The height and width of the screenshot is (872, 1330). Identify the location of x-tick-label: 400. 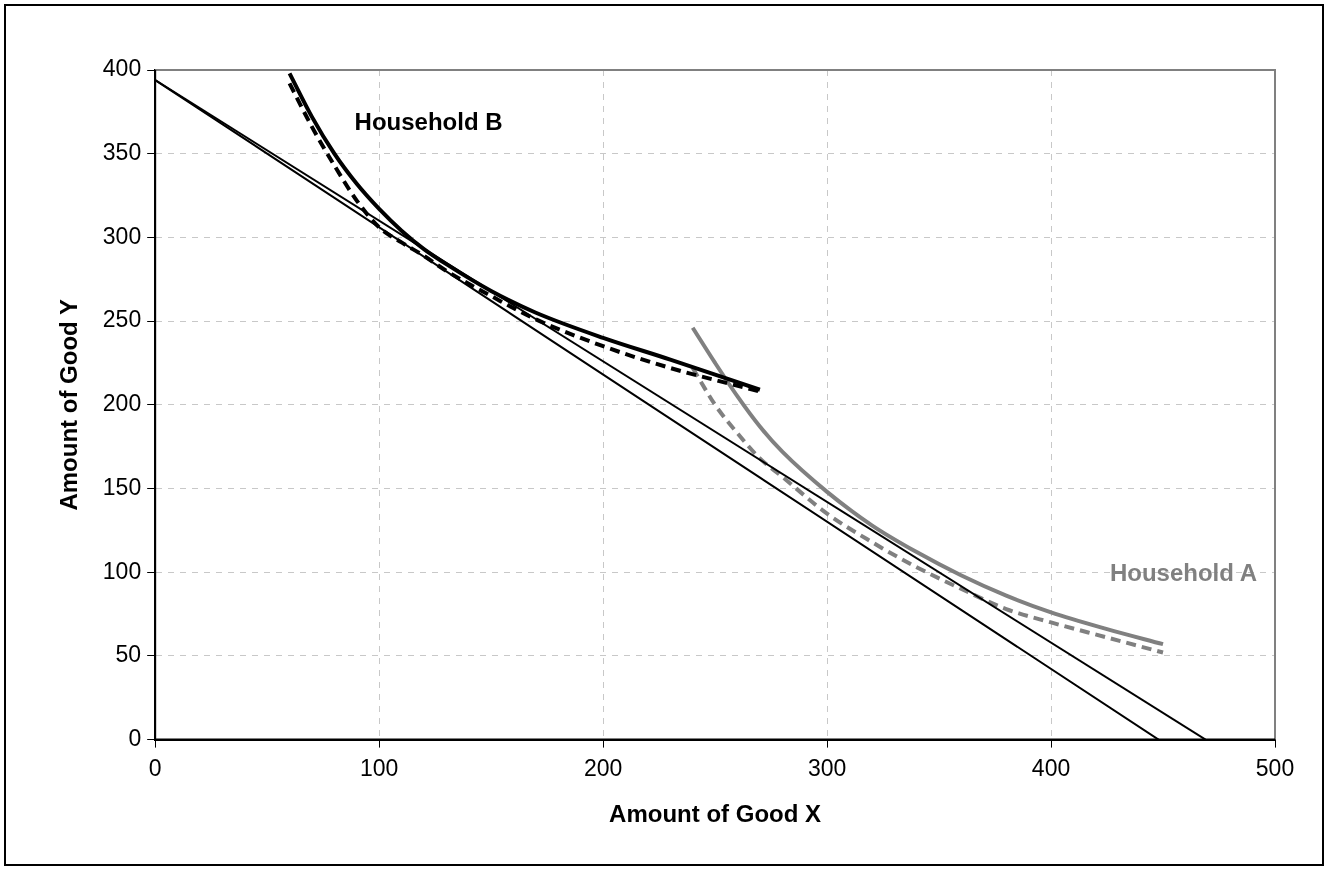
(1051, 767).